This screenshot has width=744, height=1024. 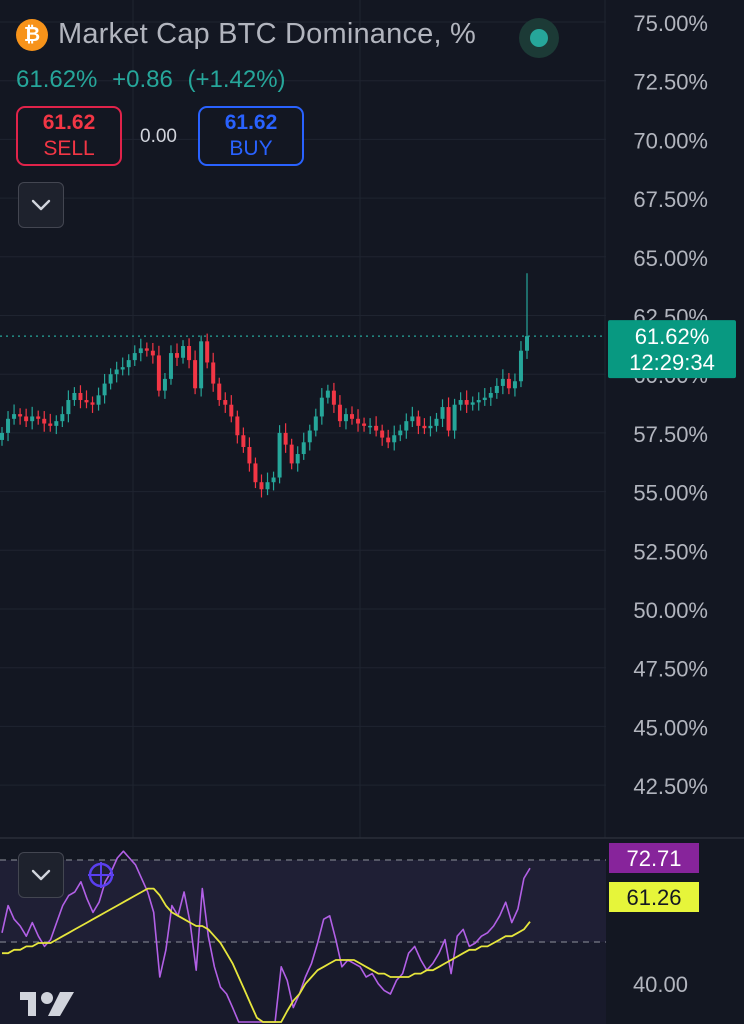 I want to click on price-tick-label: 75.00%, so click(x=670, y=23).